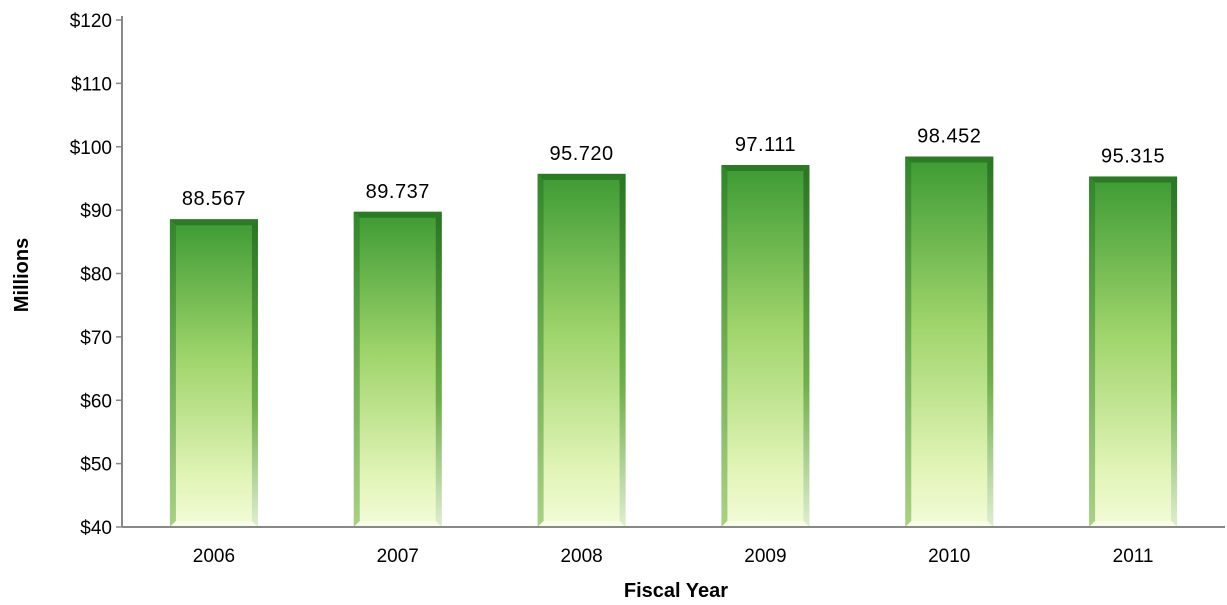  I want to click on bar-2010, so click(949, 341).